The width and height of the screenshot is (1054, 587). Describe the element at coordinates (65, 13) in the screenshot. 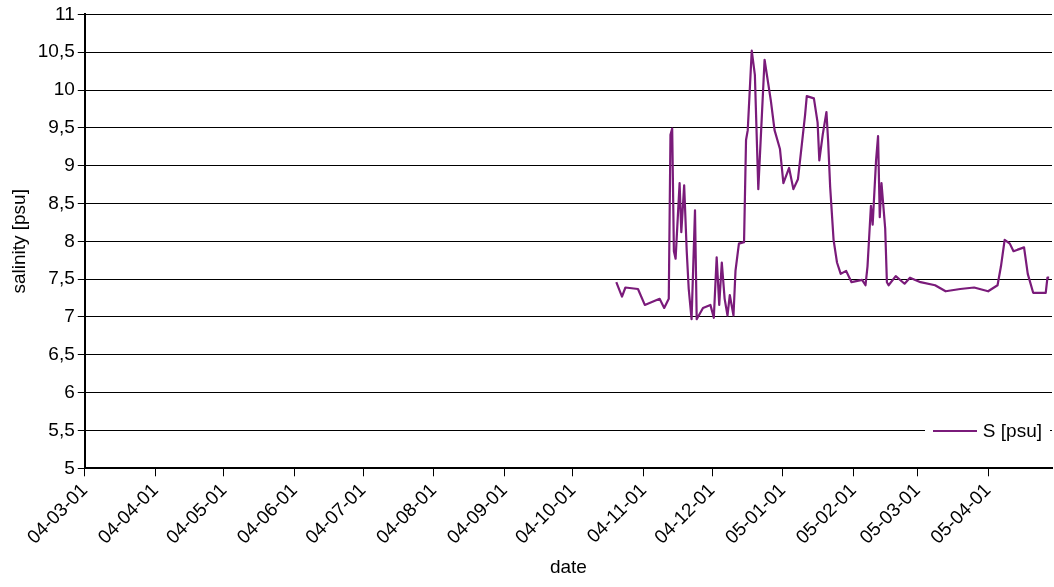

I see `y-tick-label: 11` at that location.